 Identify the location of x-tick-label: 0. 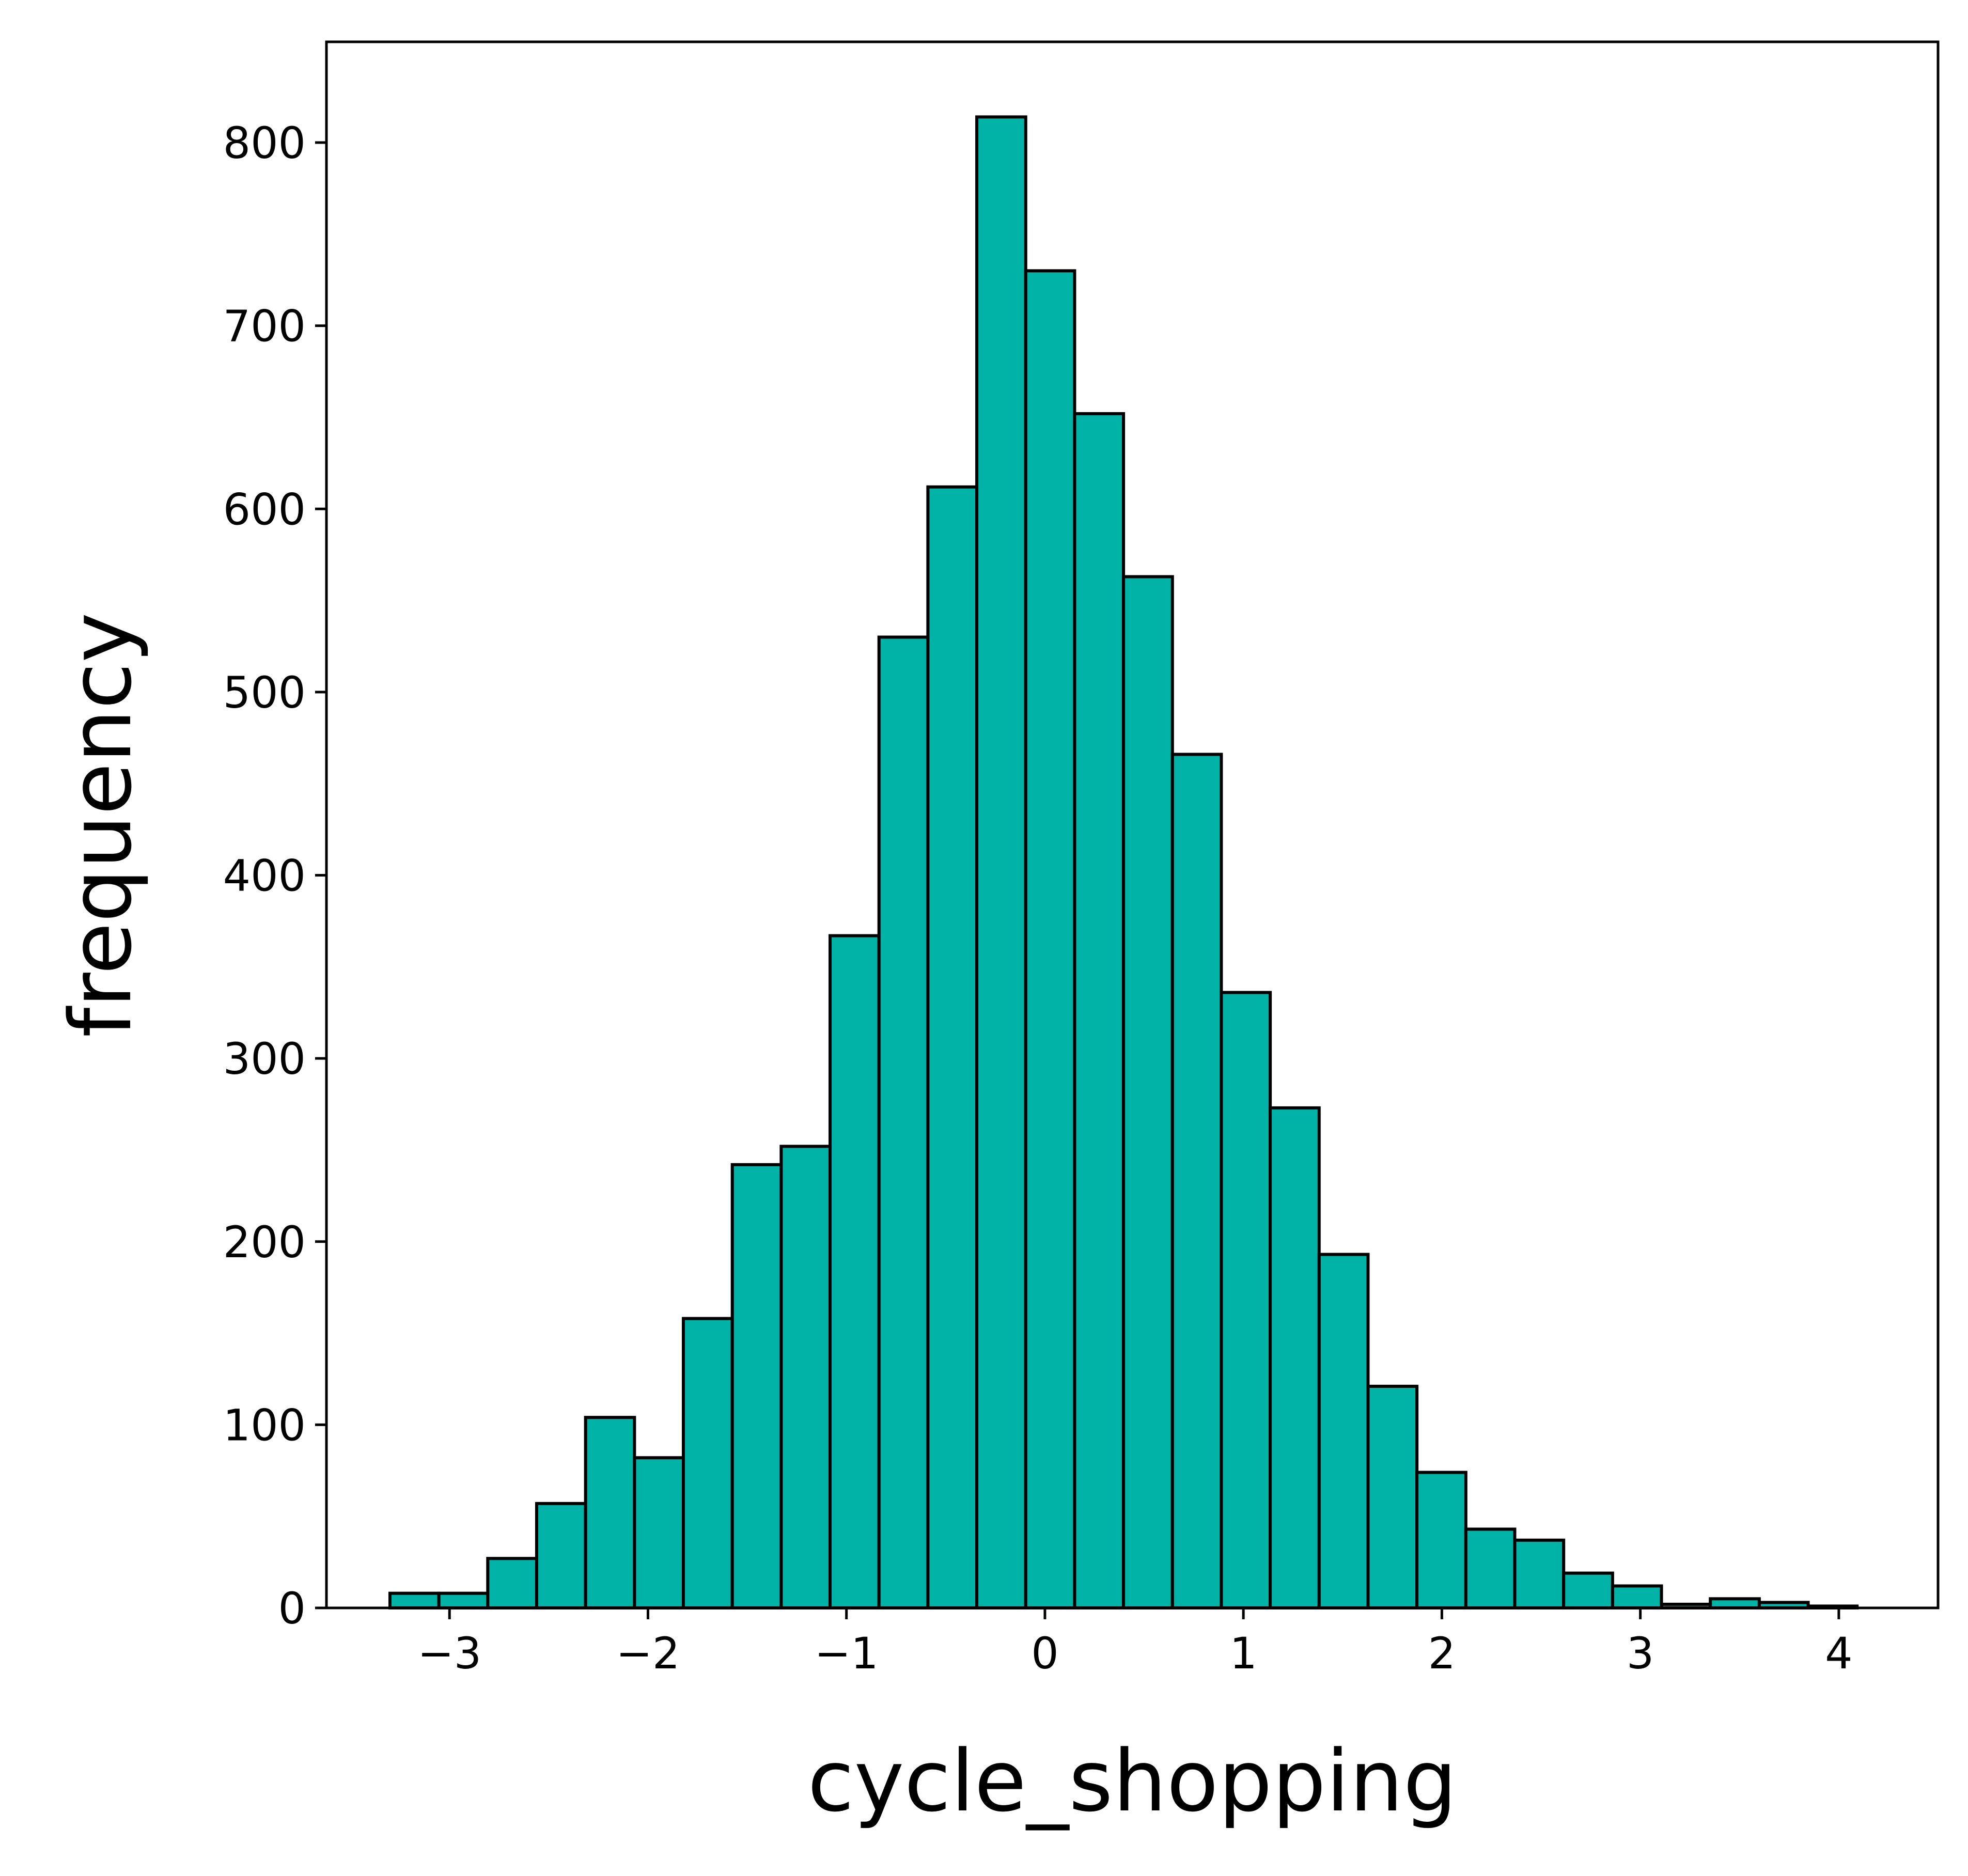
(1044, 1653).